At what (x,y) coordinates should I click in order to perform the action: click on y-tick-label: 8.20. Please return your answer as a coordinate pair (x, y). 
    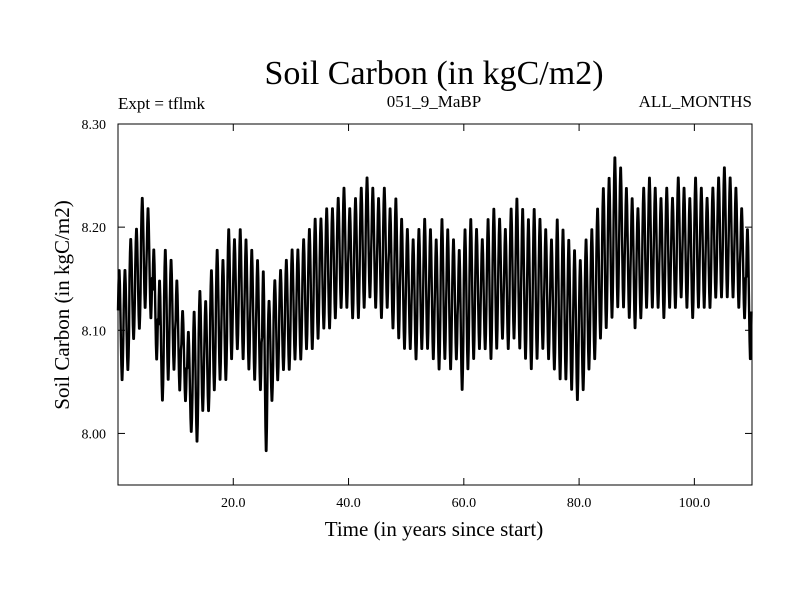
    Looking at the image, I should click on (94, 228).